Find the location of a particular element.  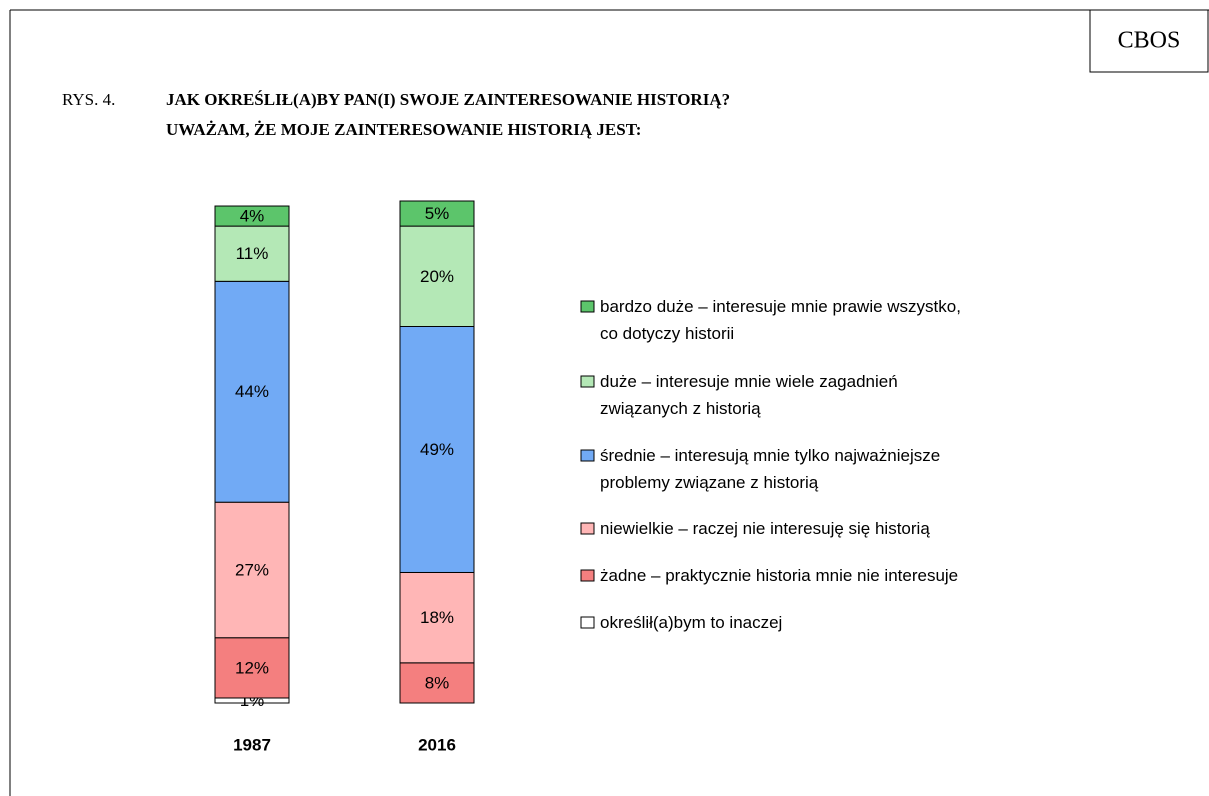

figure-label: RYS. 4. is located at coordinates (88, 99).